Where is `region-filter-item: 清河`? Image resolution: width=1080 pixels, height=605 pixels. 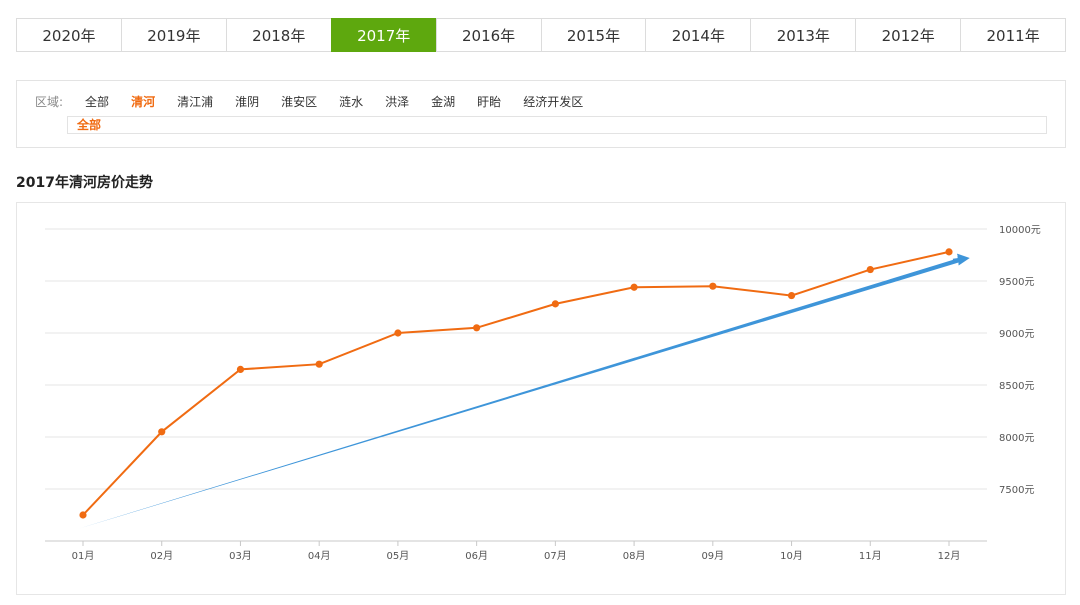
region-filter-item: 清河 is located at coordinates (143, 102).